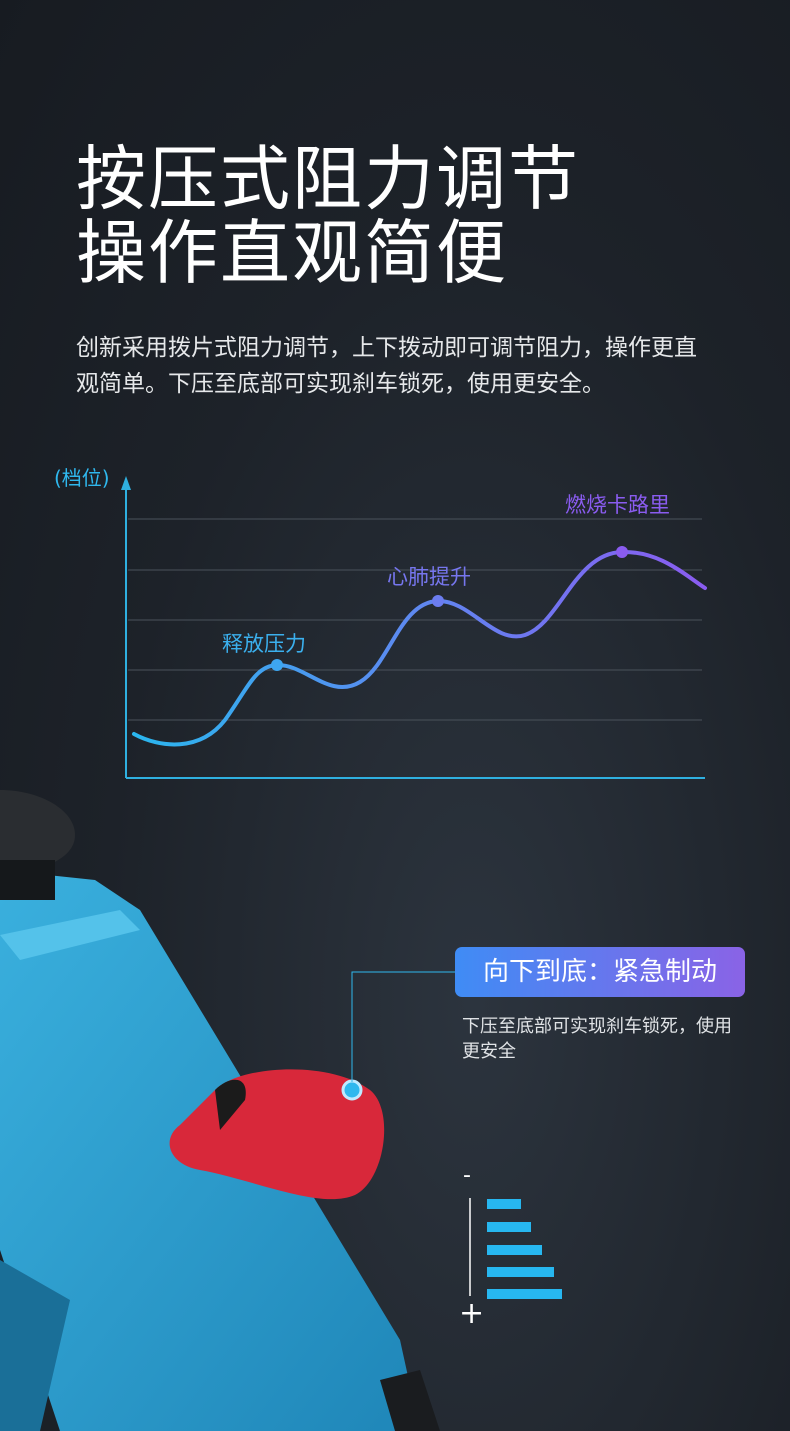 The image size is (790, 1431). Describe the element at coordinates (126, 483) in the screenshot. I see `y-axis-arrow` at that location.